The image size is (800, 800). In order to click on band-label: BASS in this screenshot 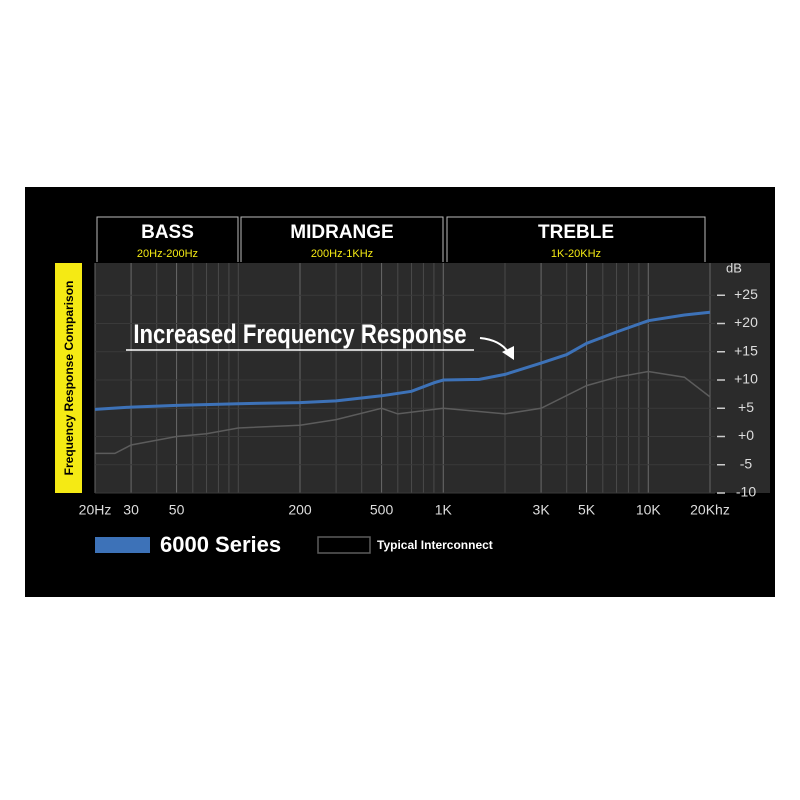, I will do `click(167, 232)`.